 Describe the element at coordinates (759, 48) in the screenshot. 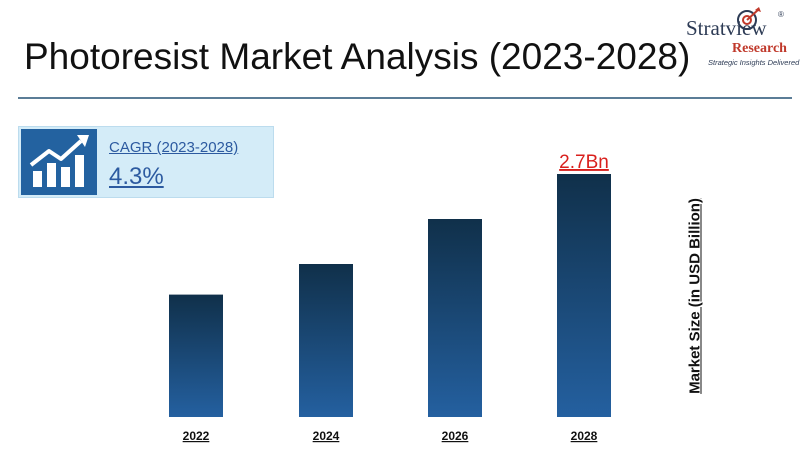

I see `logo-division: Research` at that location.